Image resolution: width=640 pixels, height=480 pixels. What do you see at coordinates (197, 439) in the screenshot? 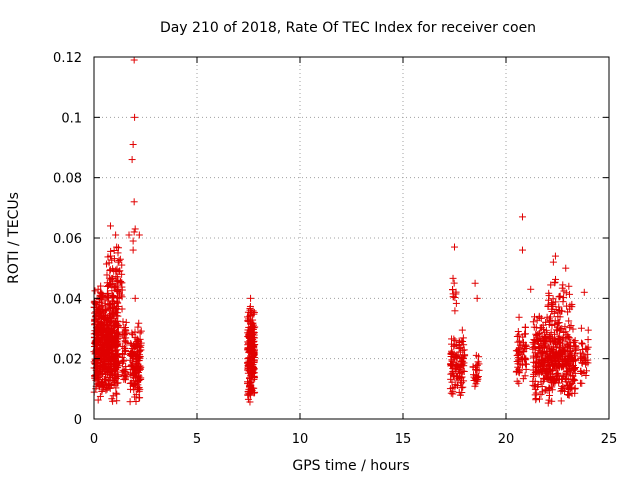
I see `x-tick-label: 5` at bounding box center [197, 439].